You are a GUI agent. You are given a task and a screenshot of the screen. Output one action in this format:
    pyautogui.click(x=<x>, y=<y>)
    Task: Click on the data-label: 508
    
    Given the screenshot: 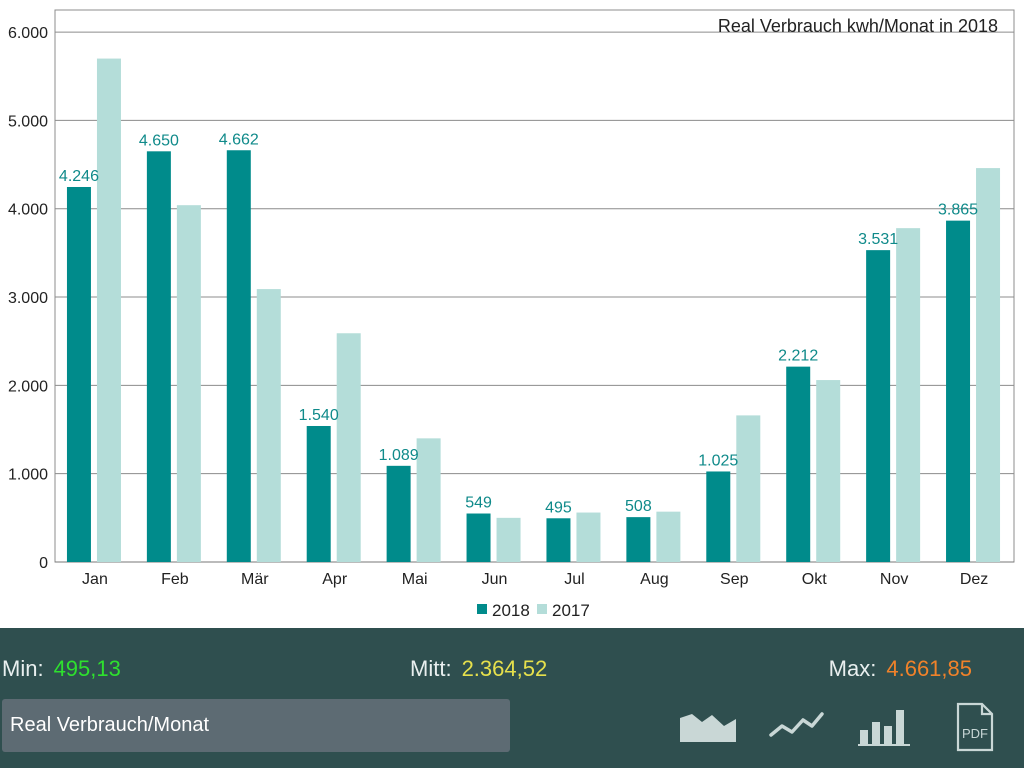 What is the action you would take?
    pyautogui.click(x=638, y=506)
    